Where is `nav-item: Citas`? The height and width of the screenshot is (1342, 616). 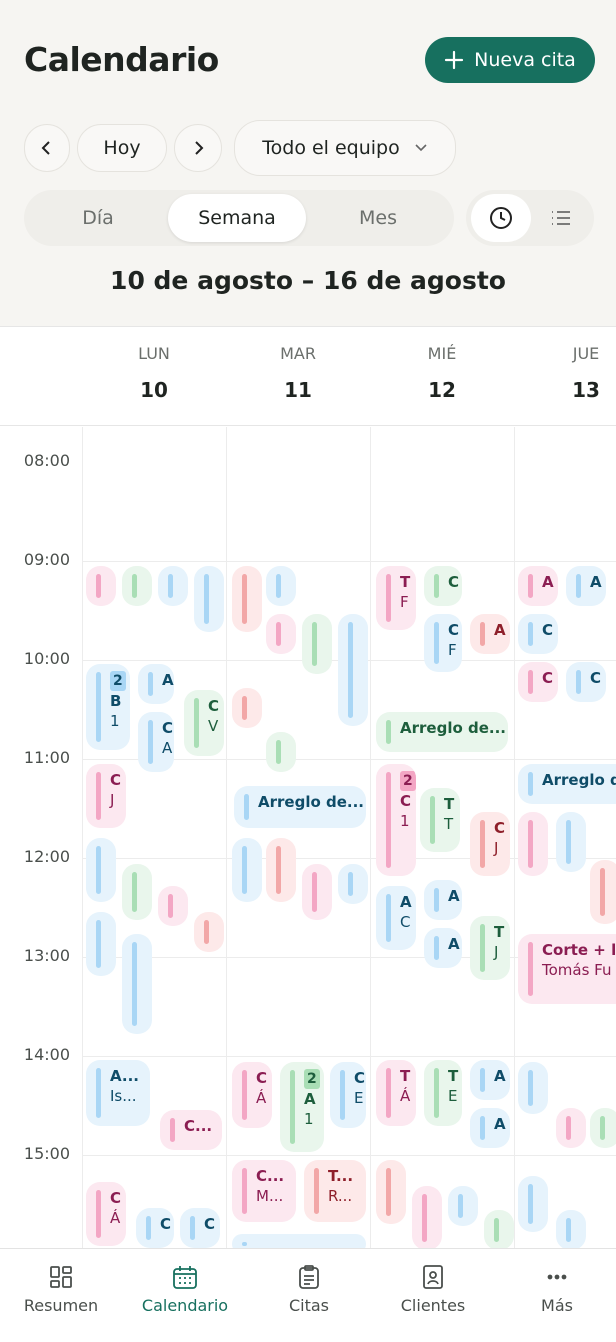 nav-item: Citas is located at coordinates (309, 1289).